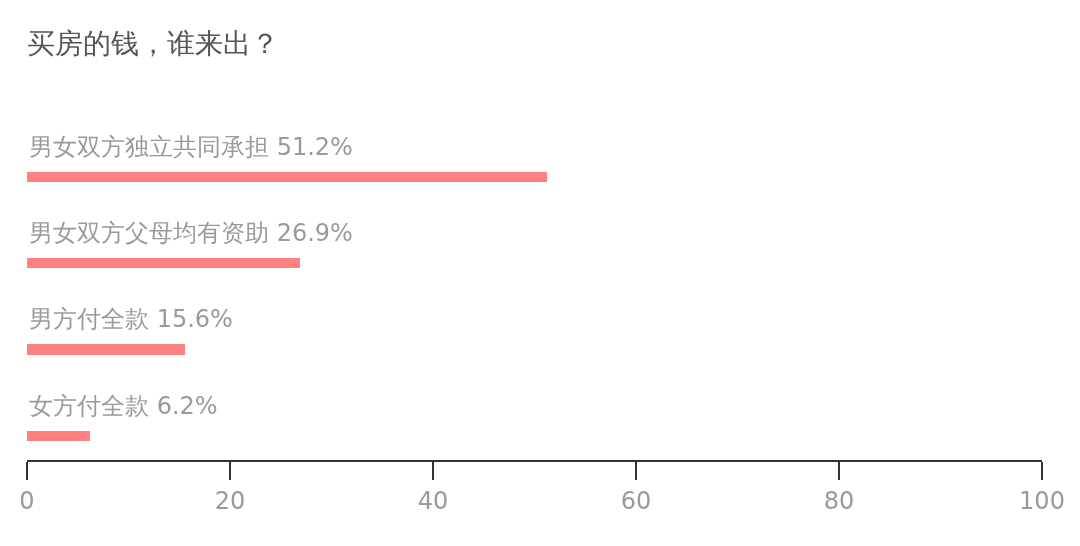 This screenshot has width=1080, height=546. What do you see at coordinates (636, 500) in the screenshot?
I see `x-tick-label: 60` at bounding box center [636, 500].